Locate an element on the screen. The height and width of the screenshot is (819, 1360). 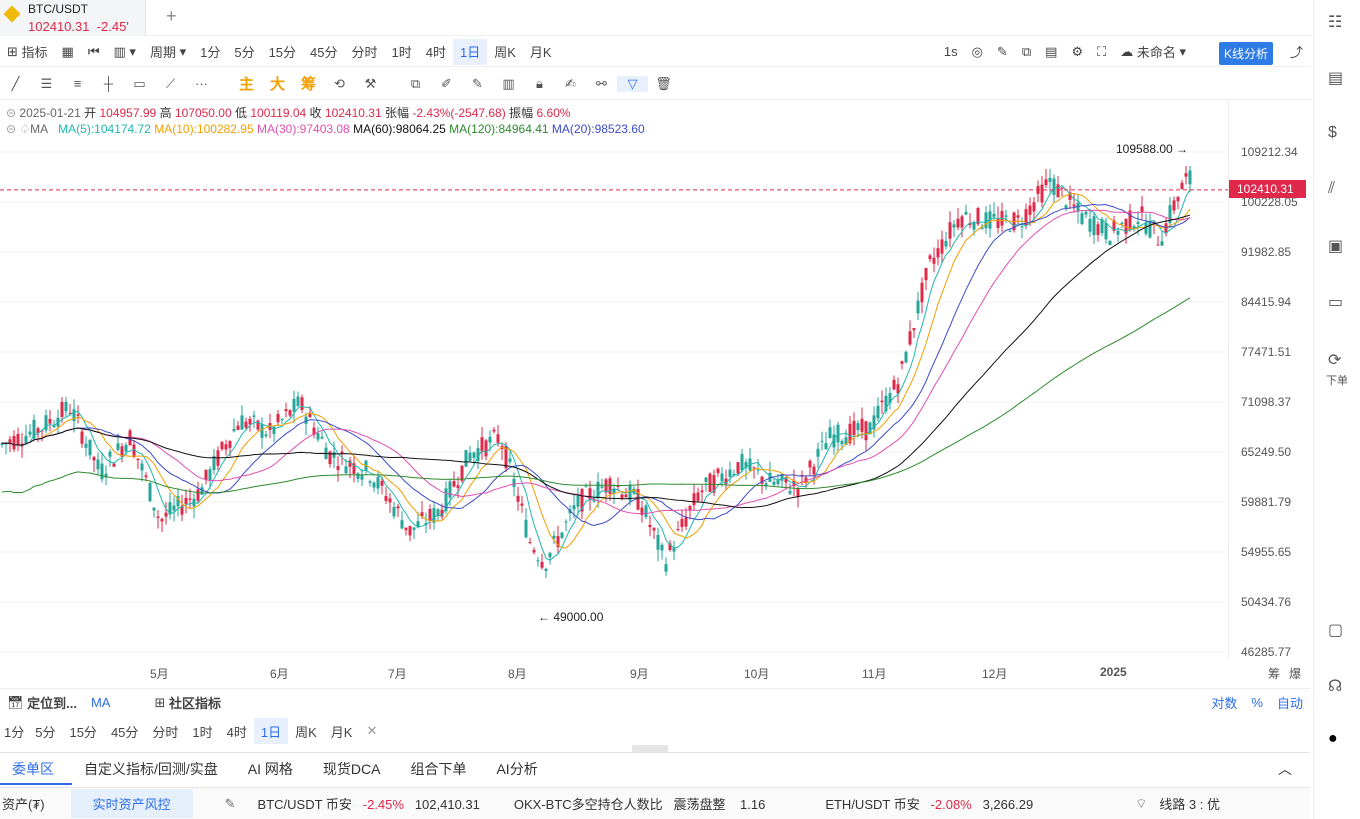
qtf-1h: 1时 is located at coordinates (202, 732).